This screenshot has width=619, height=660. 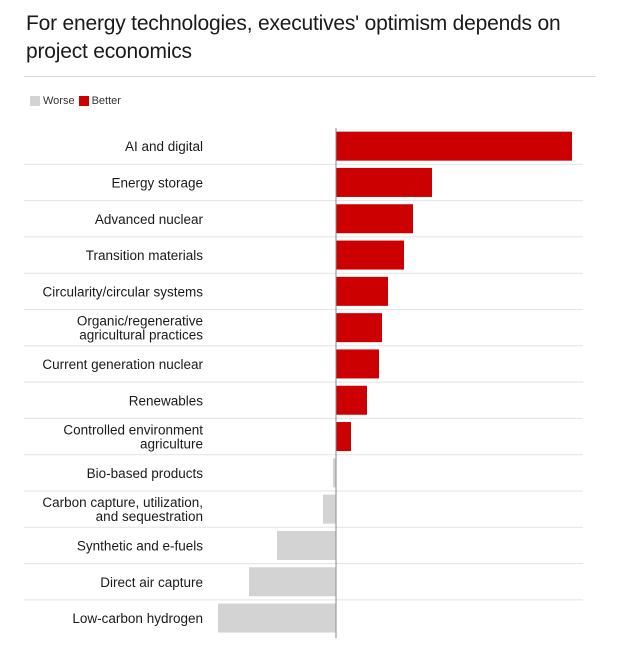 What do you see at coordinates (59, 101) in the screenshot?
I see `legend-label-worse: Worse` at bounding box center [59, 101].